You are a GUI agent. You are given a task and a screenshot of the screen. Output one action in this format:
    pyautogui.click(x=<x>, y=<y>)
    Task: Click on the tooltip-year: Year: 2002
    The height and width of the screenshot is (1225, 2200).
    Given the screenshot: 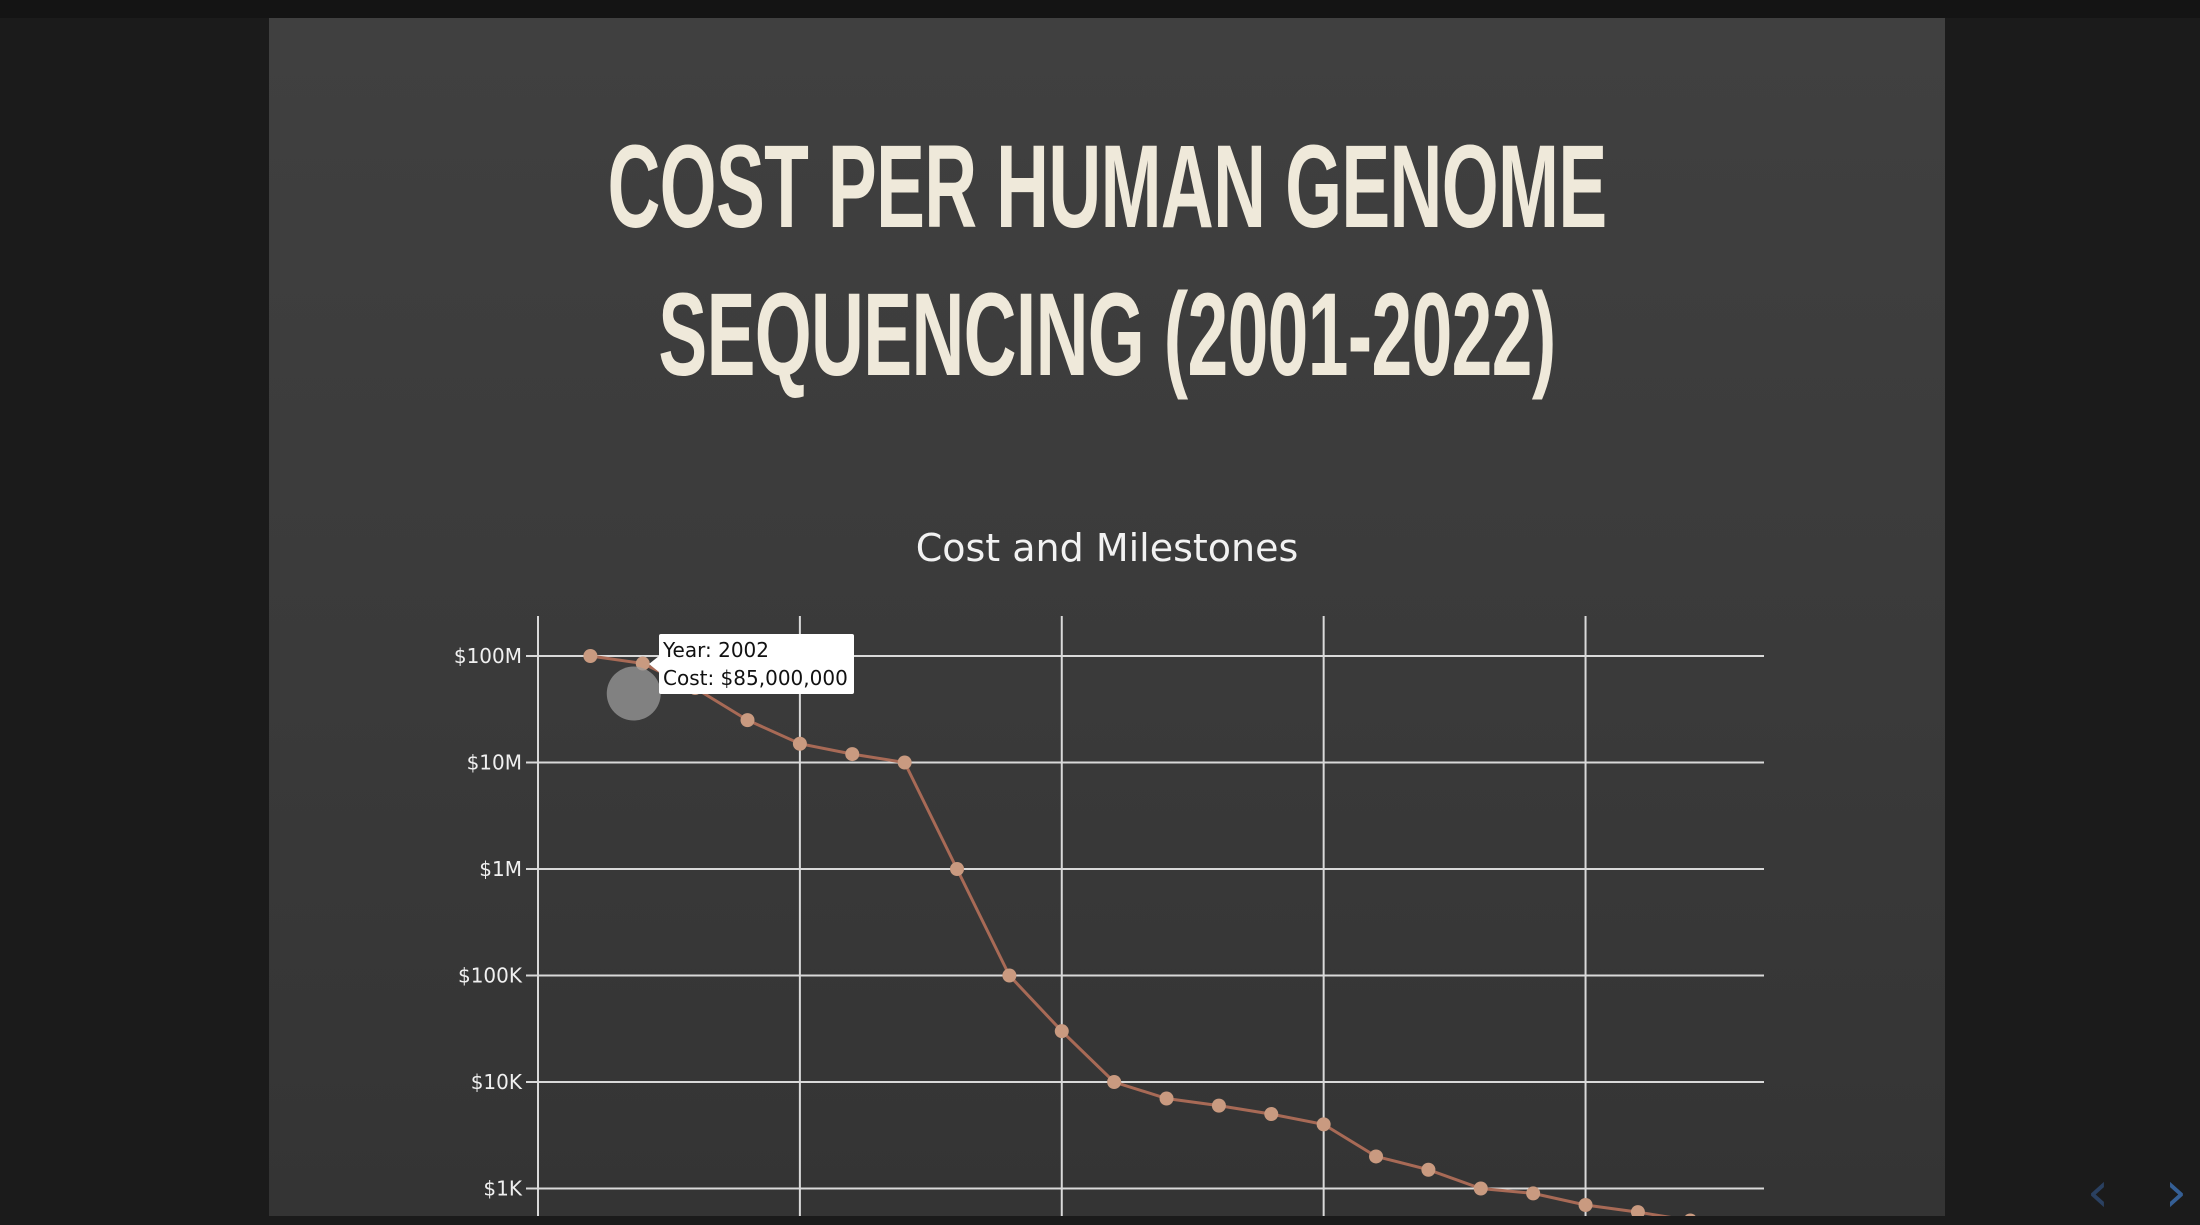 What is the action you would take?
    pyautogui.click(x=716, y=650)
    